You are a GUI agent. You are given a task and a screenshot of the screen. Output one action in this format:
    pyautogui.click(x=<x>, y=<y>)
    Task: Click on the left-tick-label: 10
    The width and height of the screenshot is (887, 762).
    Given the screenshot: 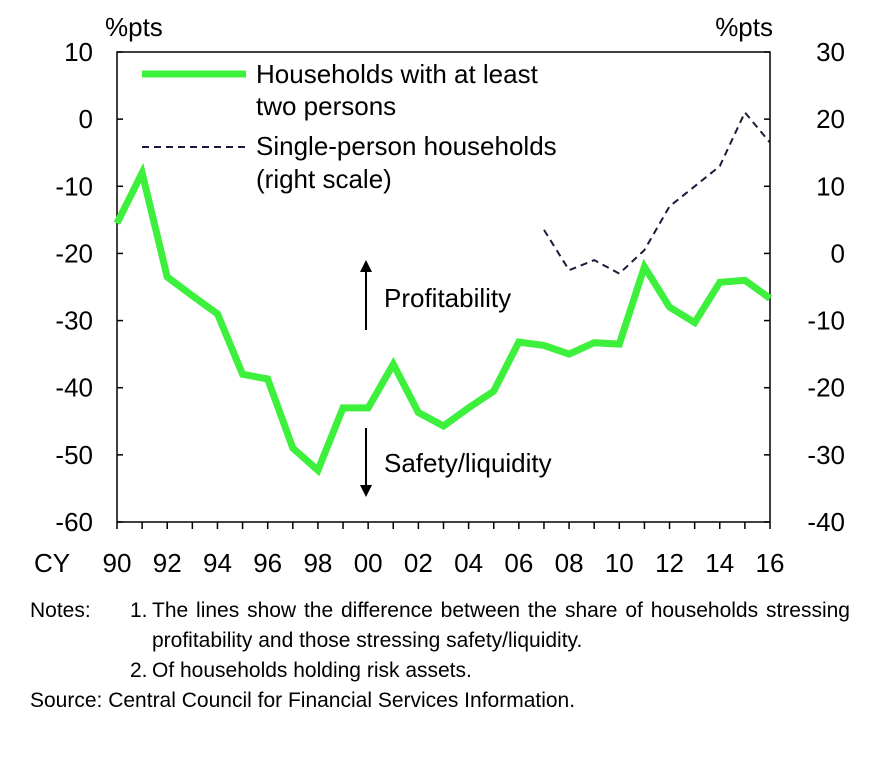 What is the action you would take?
    pyautogui.click(x=78, y=52)
    